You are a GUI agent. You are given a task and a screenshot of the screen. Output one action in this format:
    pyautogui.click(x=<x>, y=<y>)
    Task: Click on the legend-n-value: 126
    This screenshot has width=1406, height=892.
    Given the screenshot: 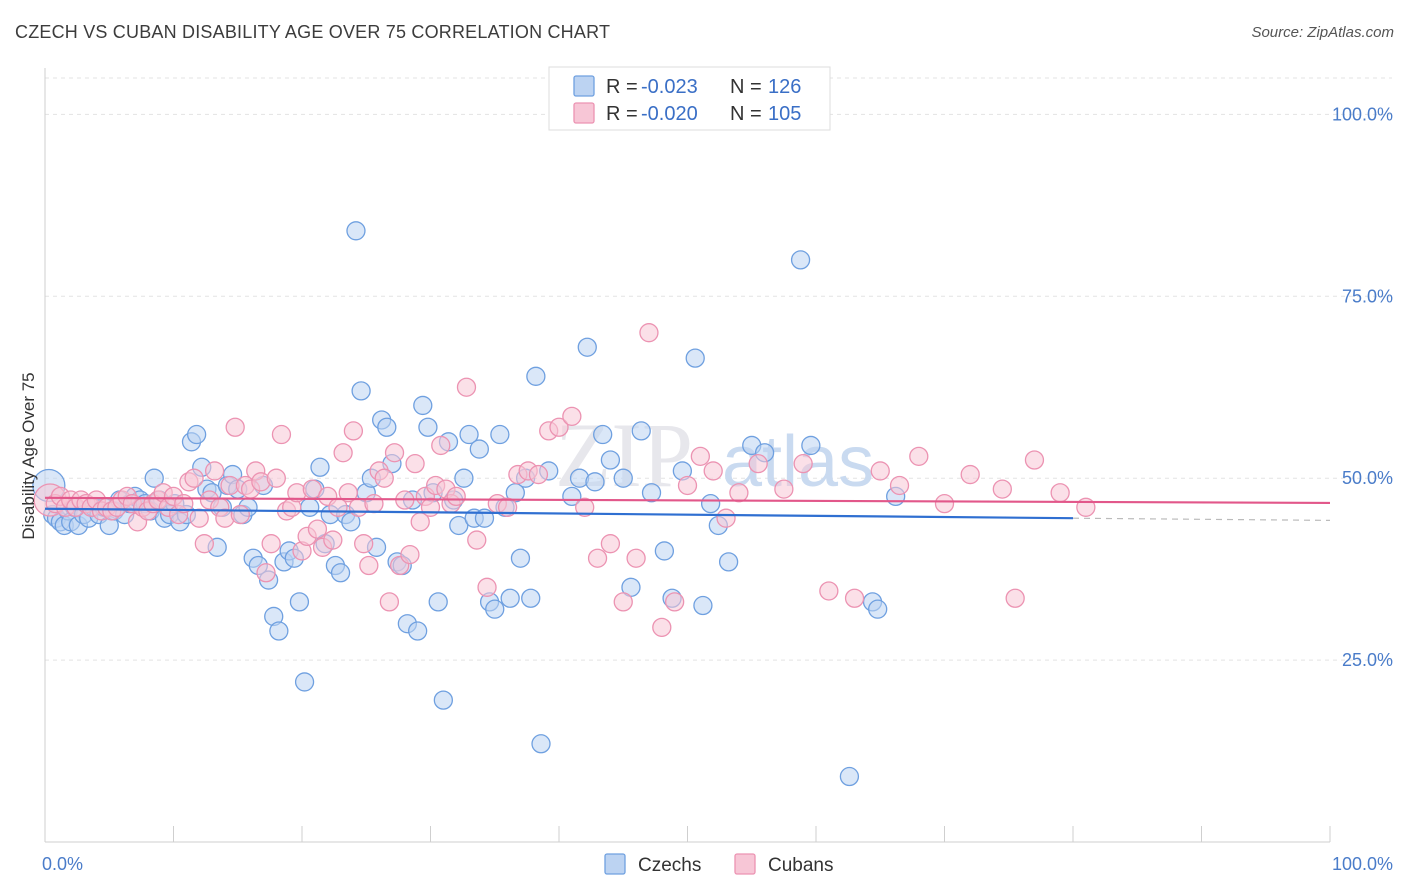 What is the action you would take?
    pyautogui.click(x=784, y=87)
    